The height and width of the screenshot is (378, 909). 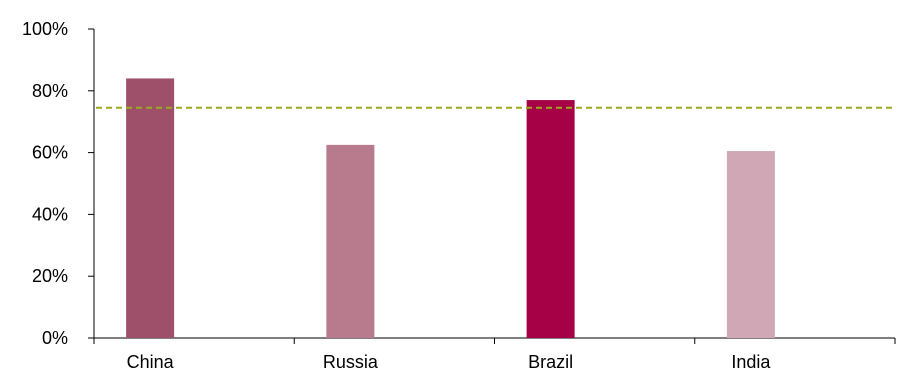 What do you see at coordinates (150, 208) in the screenshot?
I see `bar-china` at bounding box center [150, 208].